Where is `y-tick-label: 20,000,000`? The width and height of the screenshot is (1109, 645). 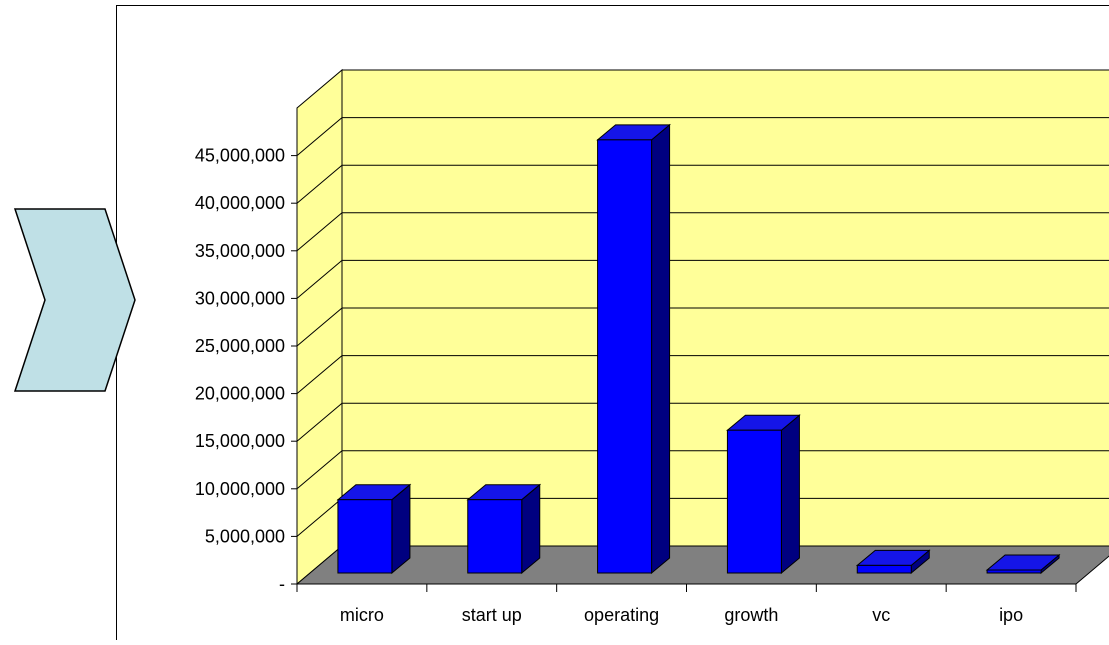
y-tick-label: 20,000,000 is located at coordinates (240, 394).